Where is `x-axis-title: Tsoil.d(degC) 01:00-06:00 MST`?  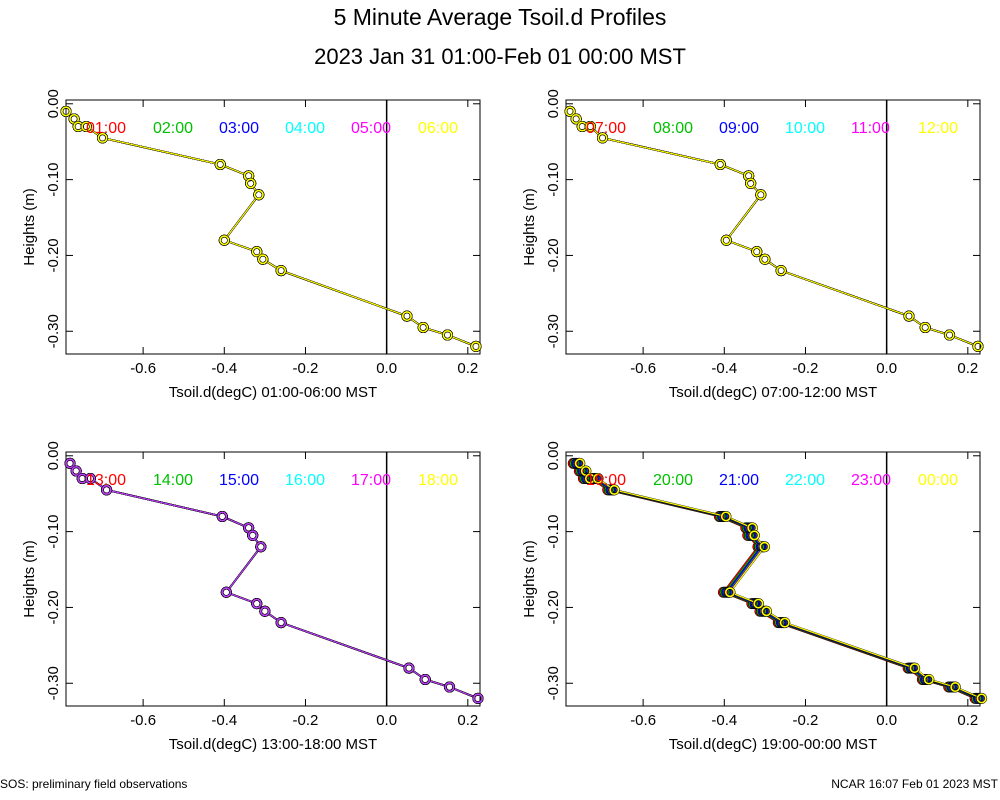
x-axis-title: Tsoil.d(degC) 01:00-06:00 MST is located at coordinates (273, 392).